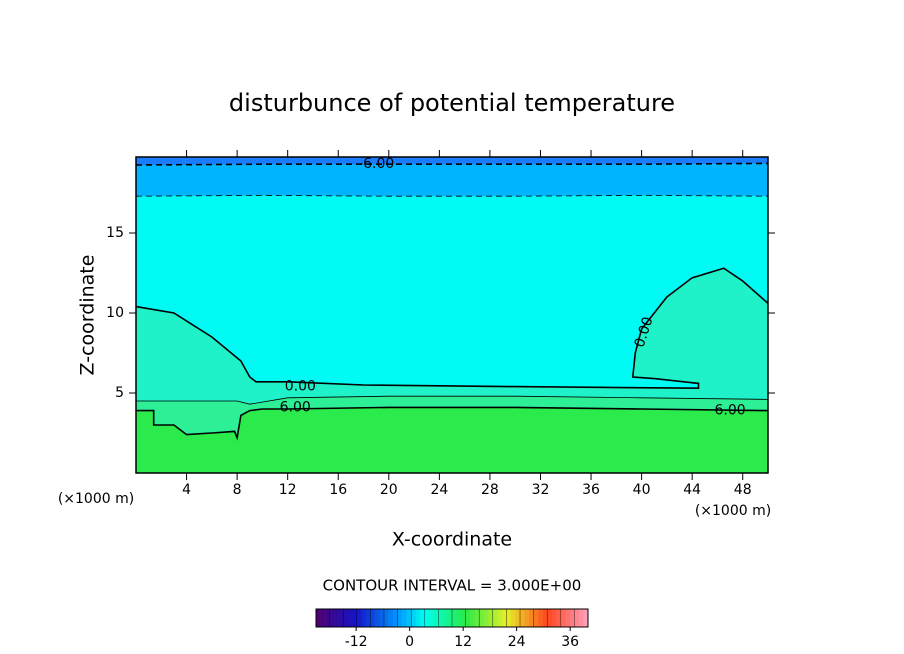 The height and width of the screenshot is (654, 904). Describe the element at coordinates (389, 490) in the screenshot. I see `x-tick-label: 20` at that location.